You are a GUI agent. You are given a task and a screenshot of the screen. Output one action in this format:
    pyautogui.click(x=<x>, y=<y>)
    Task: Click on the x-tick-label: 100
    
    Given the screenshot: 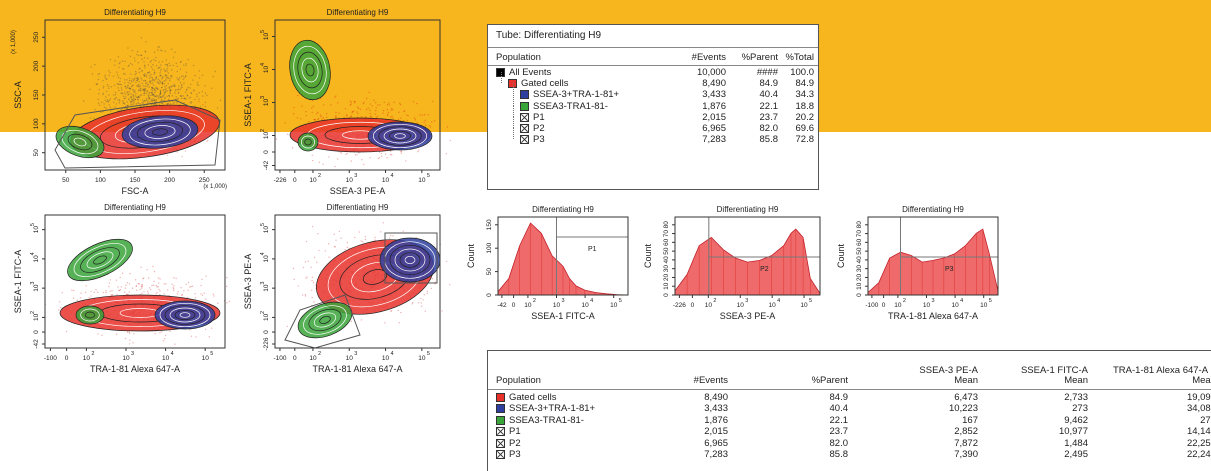 What is the action you would take?
    pyautogui.click(x=100, y=180)
    